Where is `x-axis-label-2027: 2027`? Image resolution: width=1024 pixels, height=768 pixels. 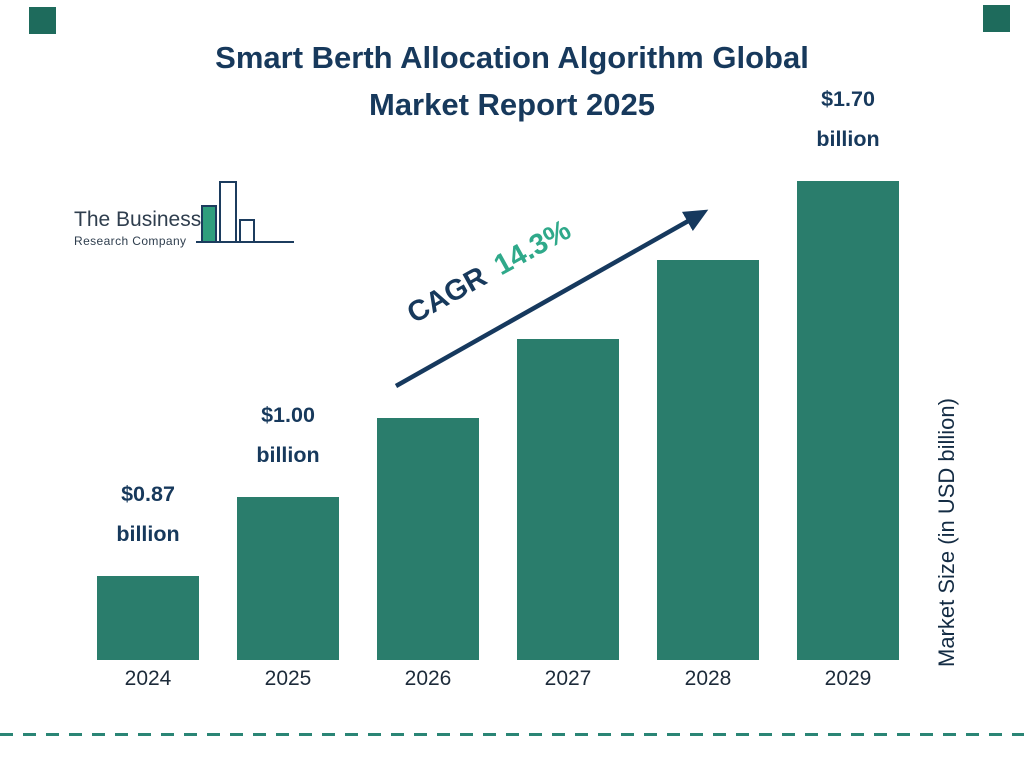
x-axis-label-2027: 2027 is located at coordinates (568, 678).